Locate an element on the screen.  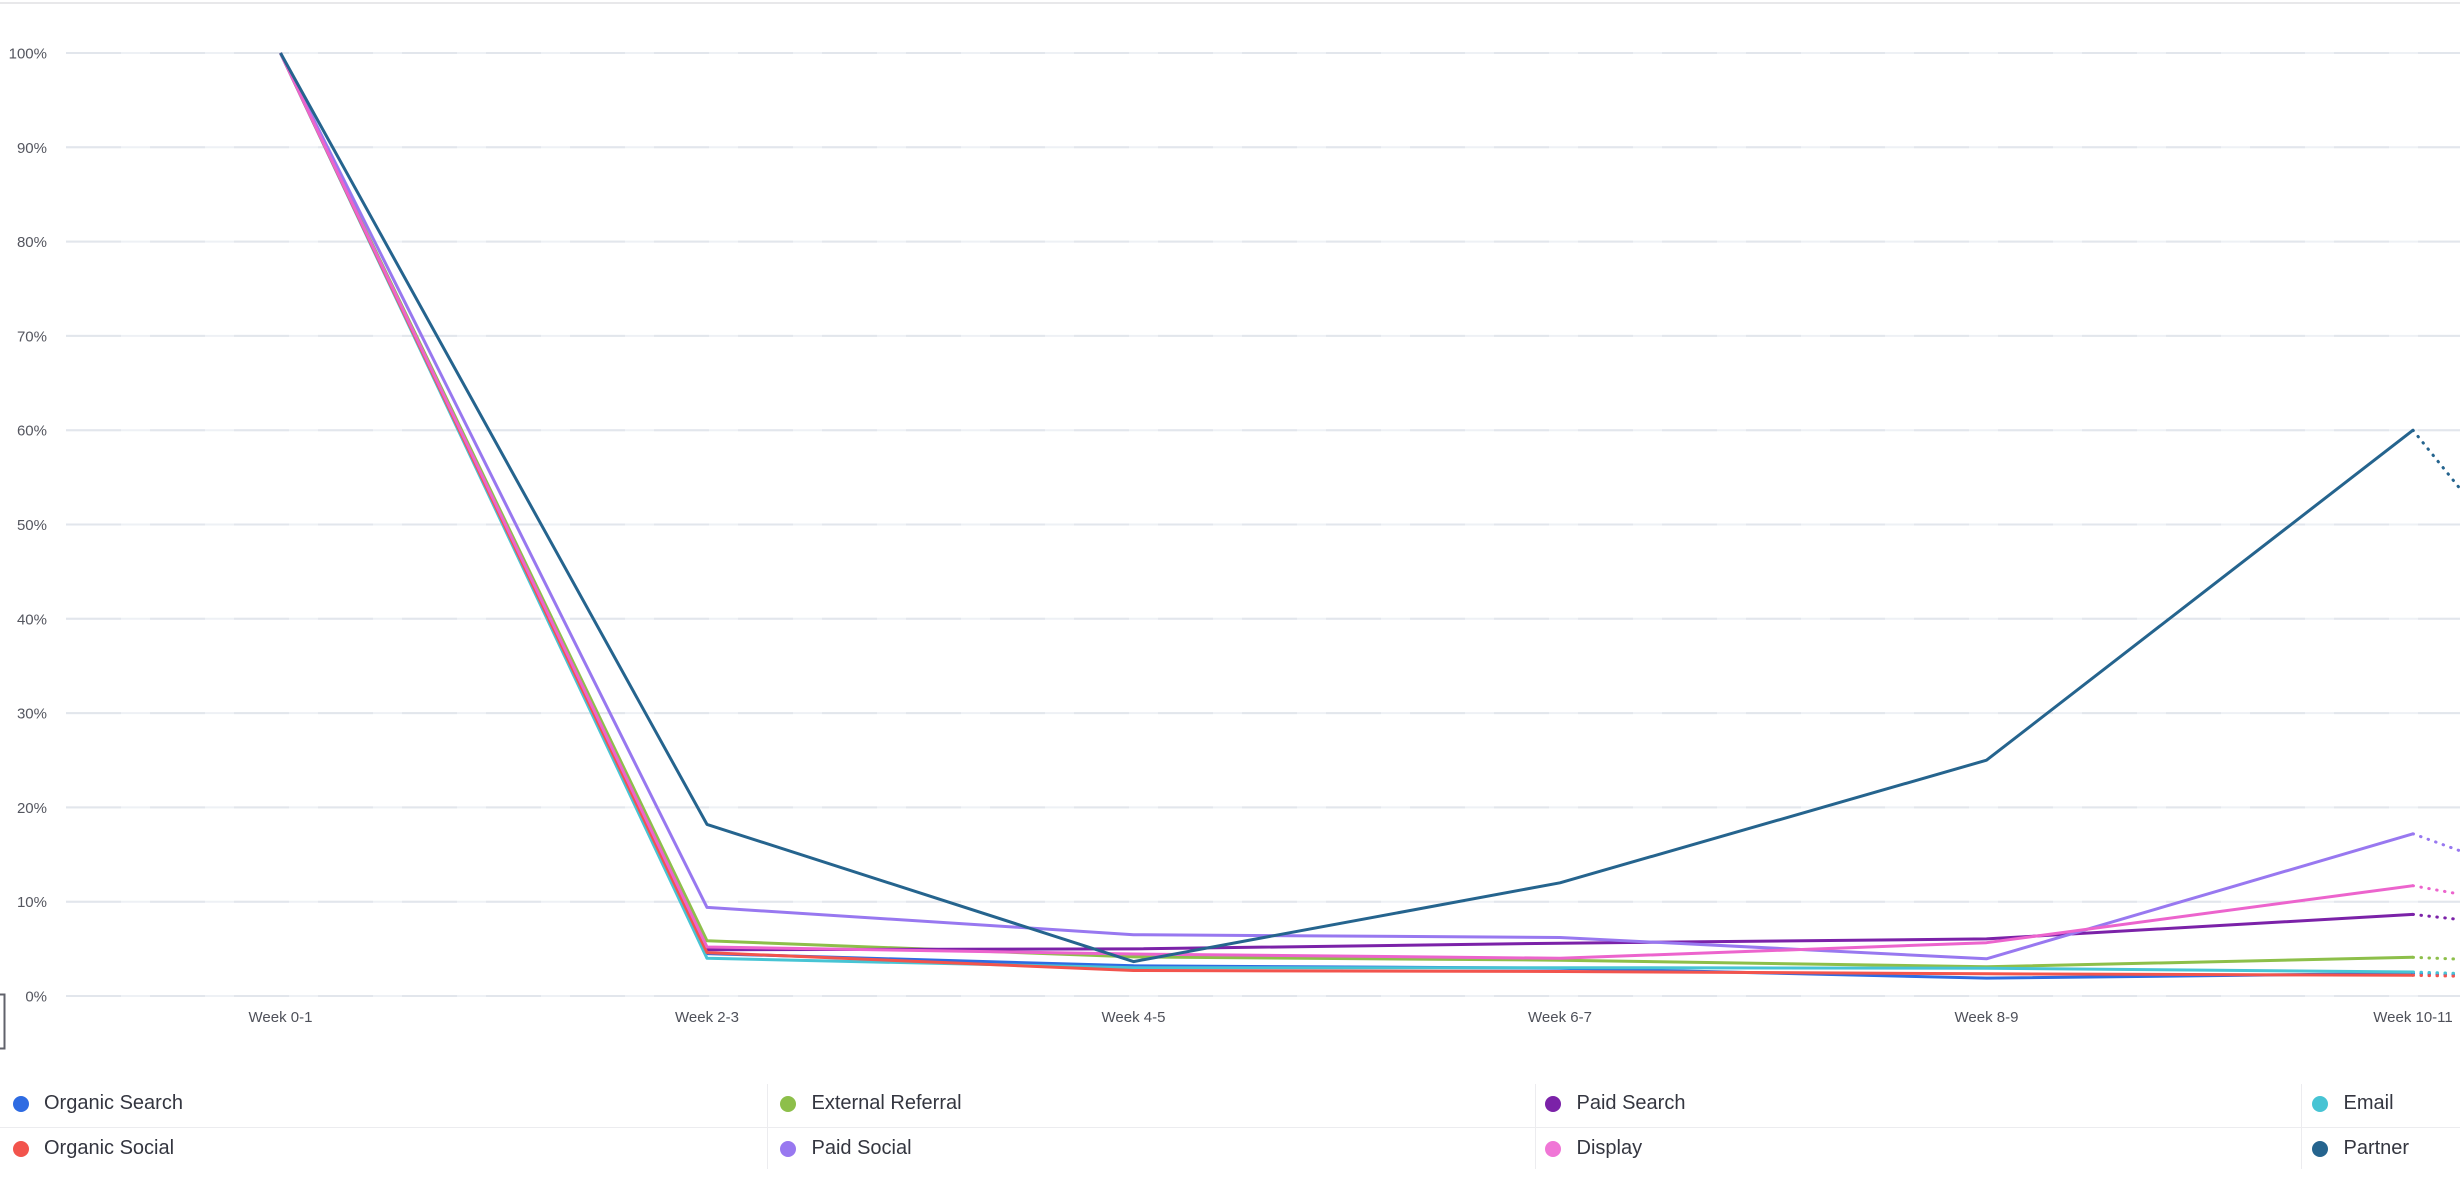
svg-text: Week 6-7 is located at coordinates (1560, 1017).